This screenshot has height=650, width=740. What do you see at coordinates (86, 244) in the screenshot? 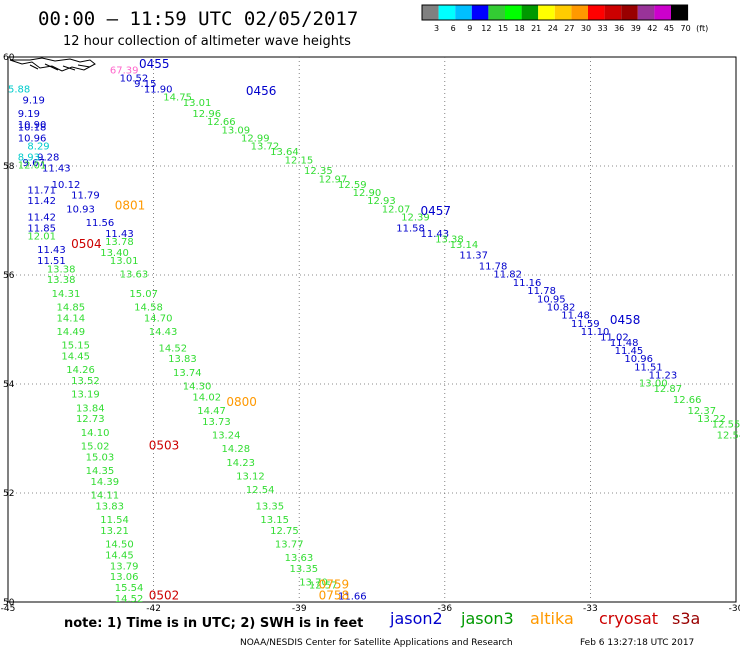
I see `pass-time-label: 0504` at bounding box center [86, 244].